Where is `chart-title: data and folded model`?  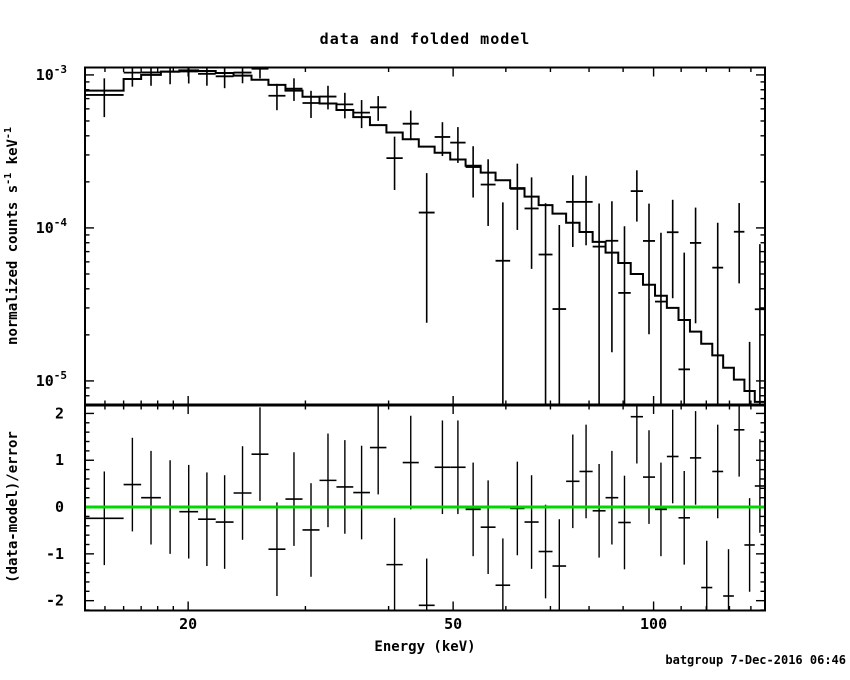
chart-title: data and folded model is located at coordinates (425, 39).